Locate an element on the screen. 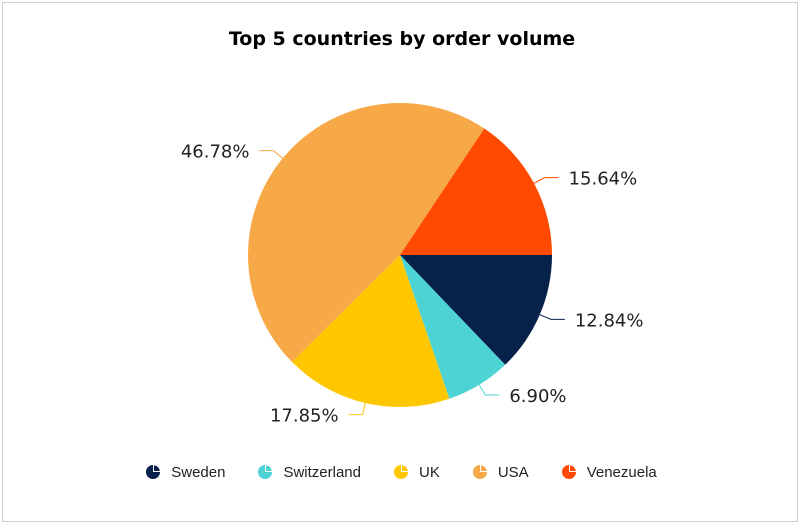  legend-label: Sweden is located at coordinates (198, 472).